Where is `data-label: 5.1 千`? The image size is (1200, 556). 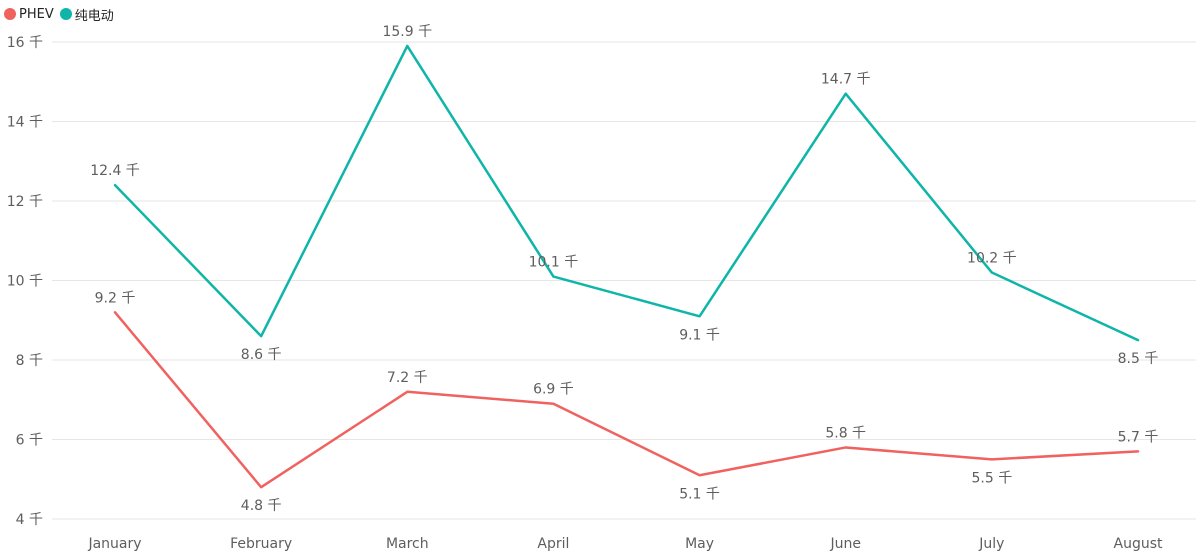
data-label: 5.1 千 is located at coordinates (699, 494).